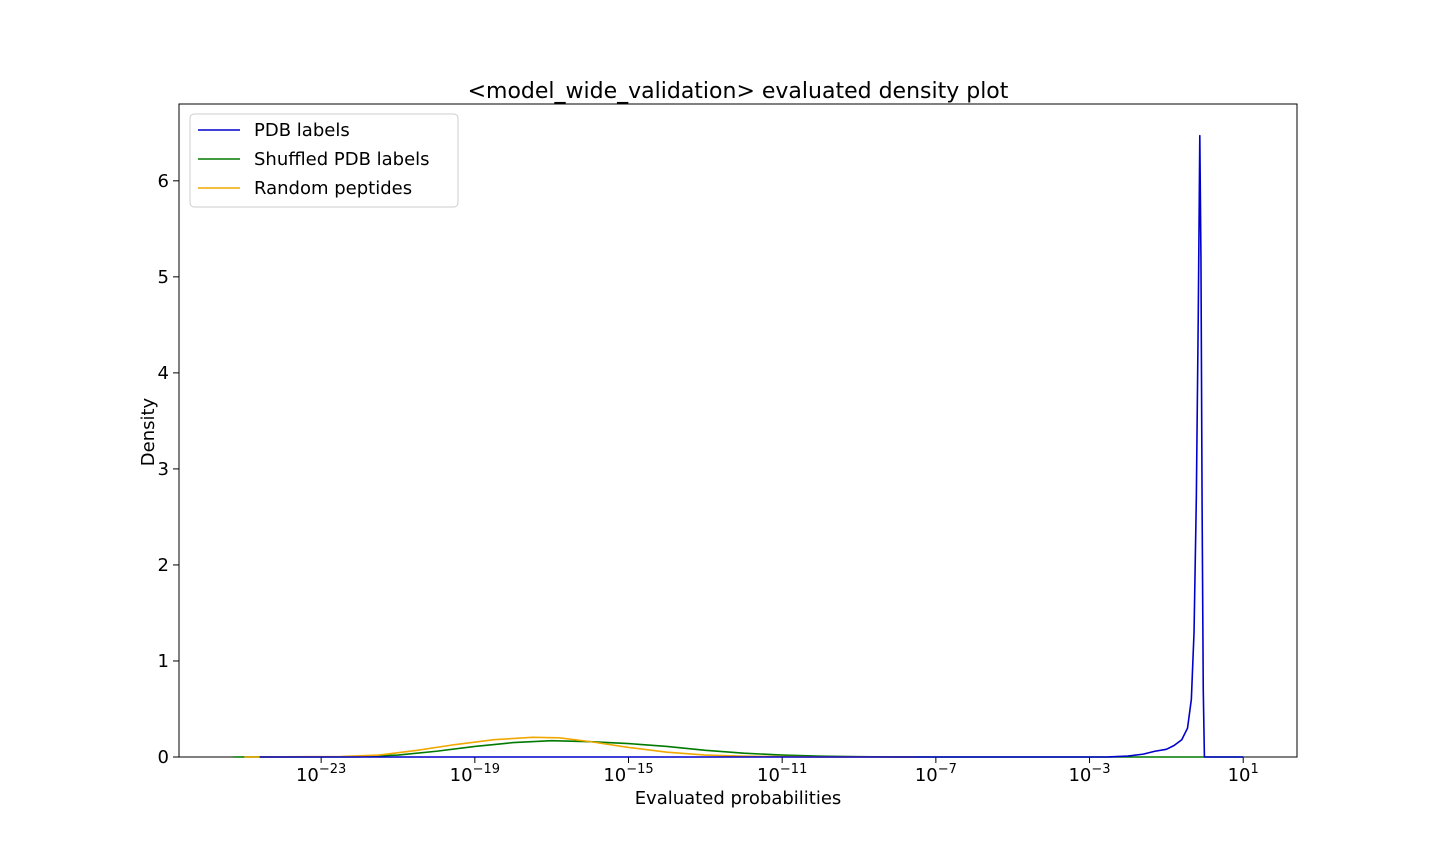 Image resolution: width=1440 pixels, height=864 pixels. What do you see at coordinates (628, 774) in the screenshot?
I see `x-tick-label: 10⁻¹⁵` at bounding box center [628, 774].